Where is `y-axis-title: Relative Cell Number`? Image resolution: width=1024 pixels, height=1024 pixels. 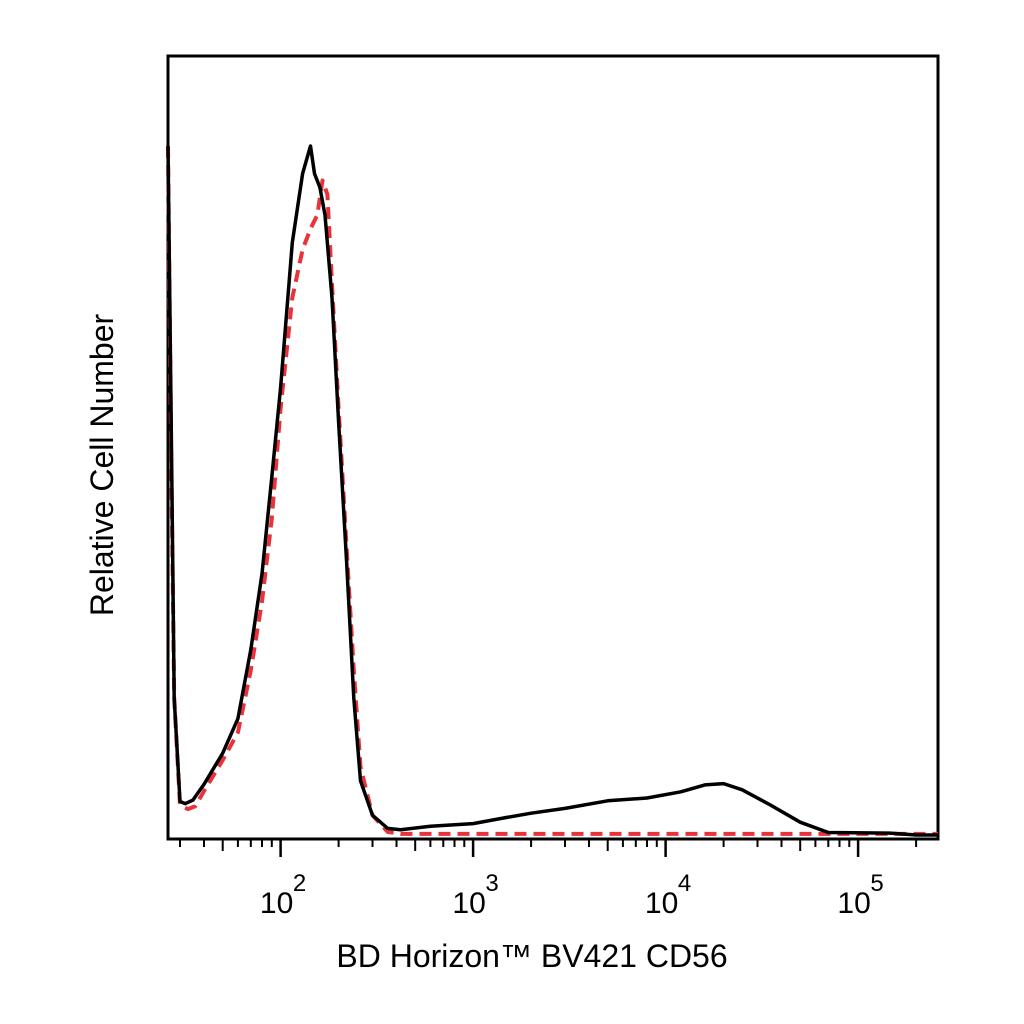 y-axis-title: Relative Cell Number is located at coordinates (102, 464).